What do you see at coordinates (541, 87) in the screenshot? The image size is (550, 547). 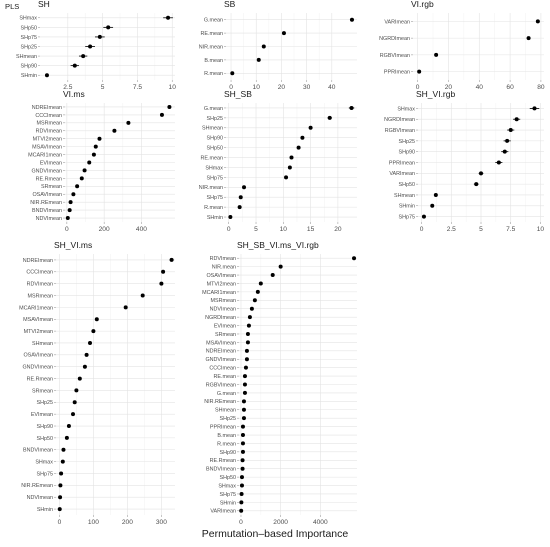 I see `x-tick-label: 80` at bounding box center [541, 87].